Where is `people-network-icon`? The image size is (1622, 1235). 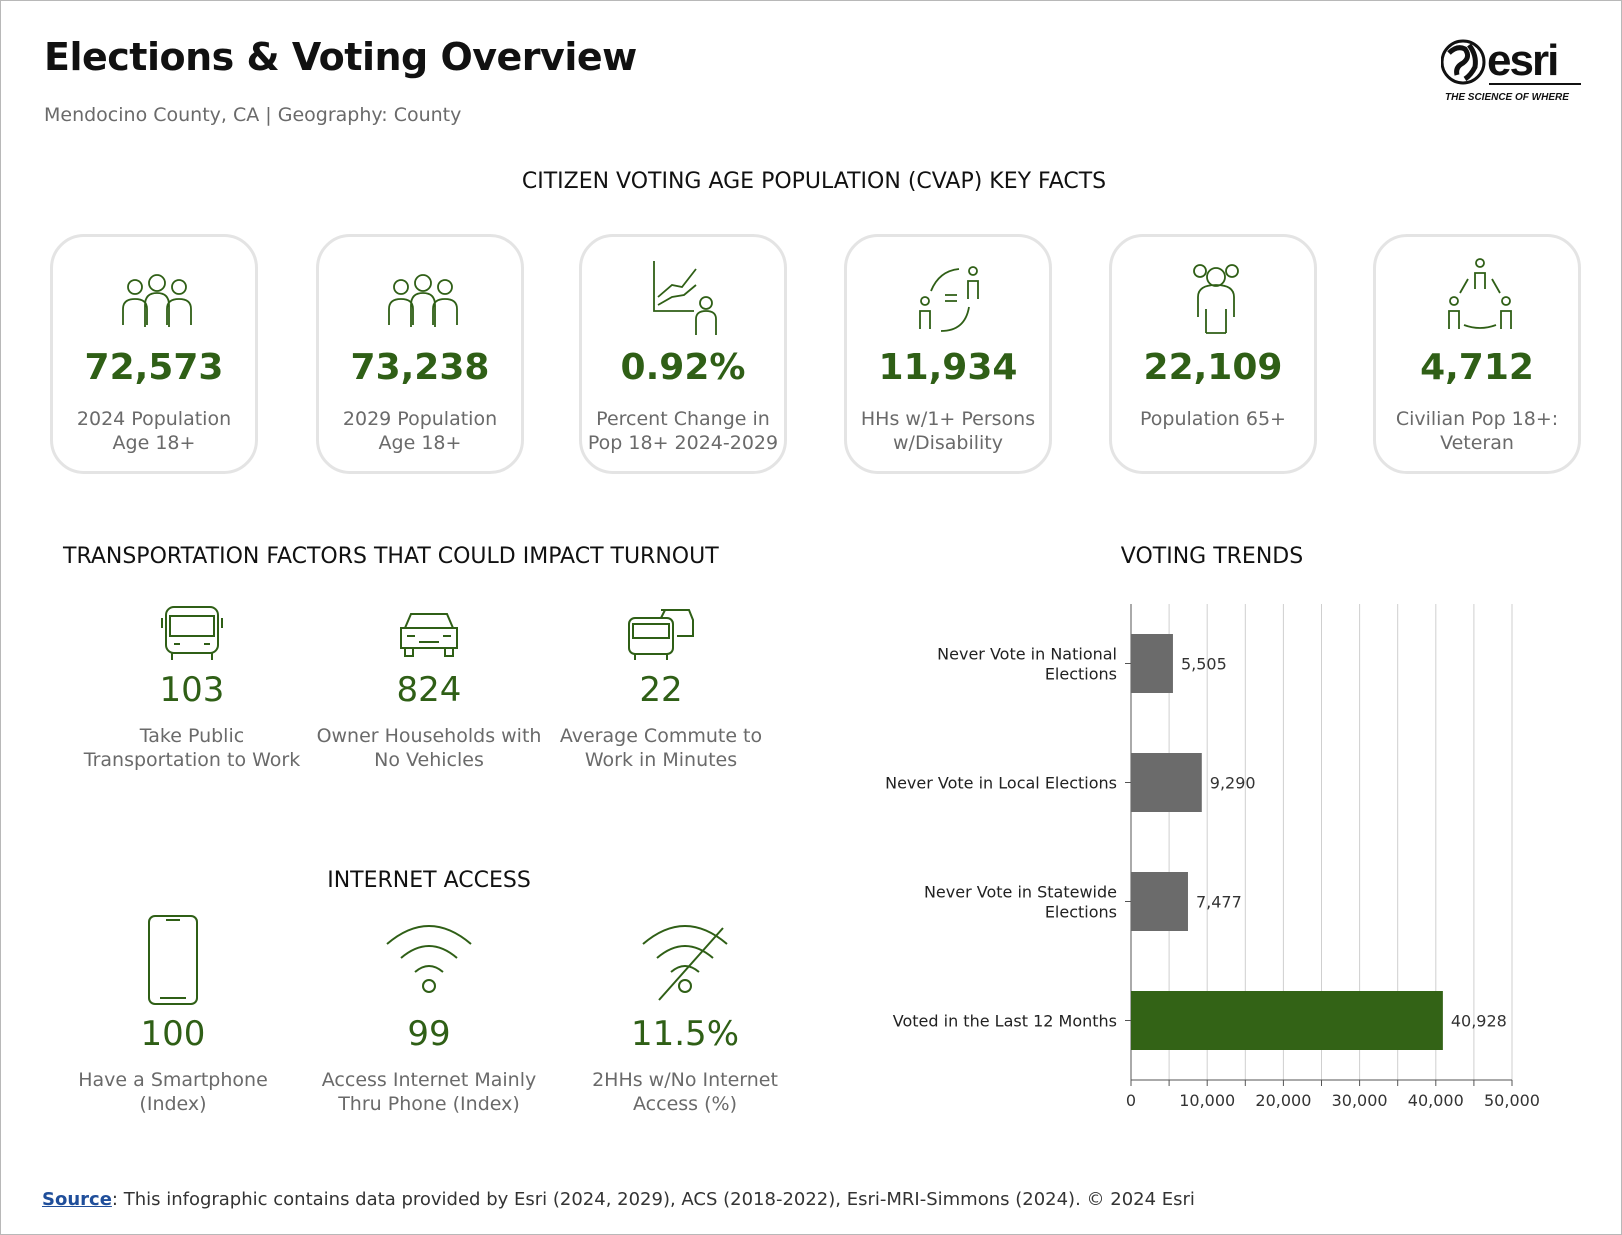
people-network-icon is located at coordinates (1480, 293).